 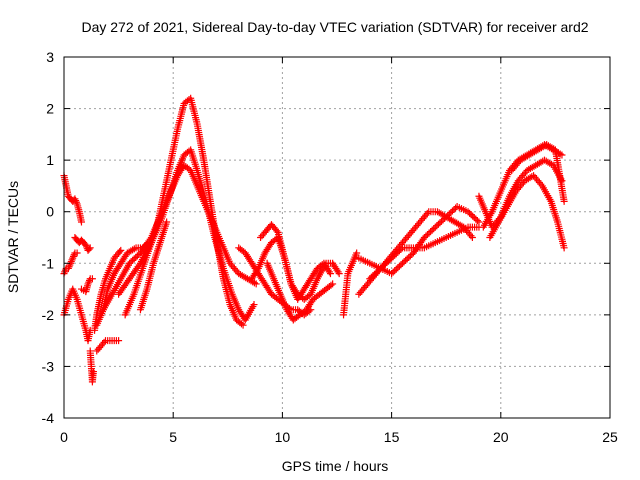 I want to click on x-tick-label: 20, so click(x=501, y=437).